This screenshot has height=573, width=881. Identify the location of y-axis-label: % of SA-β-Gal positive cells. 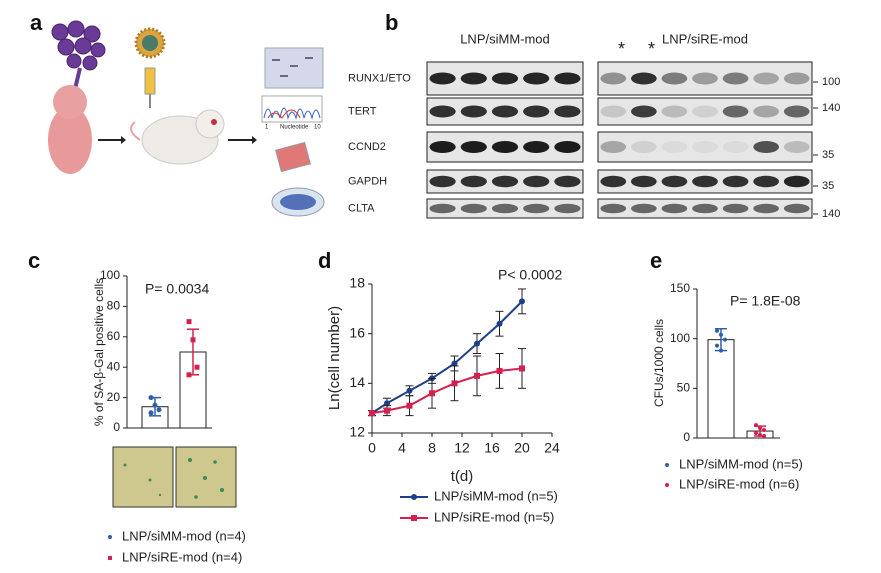
(99, 352).